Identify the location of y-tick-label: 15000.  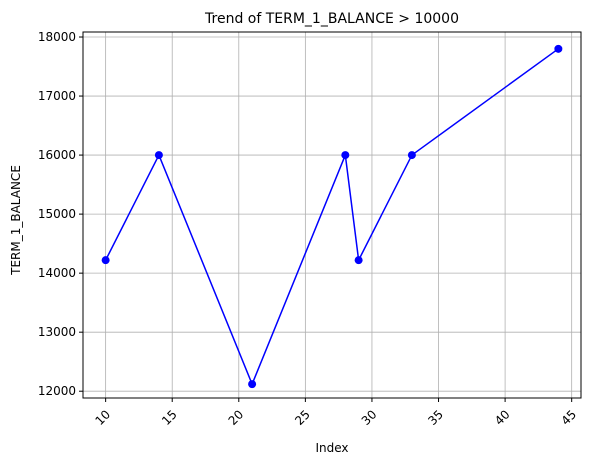
(57, 214).